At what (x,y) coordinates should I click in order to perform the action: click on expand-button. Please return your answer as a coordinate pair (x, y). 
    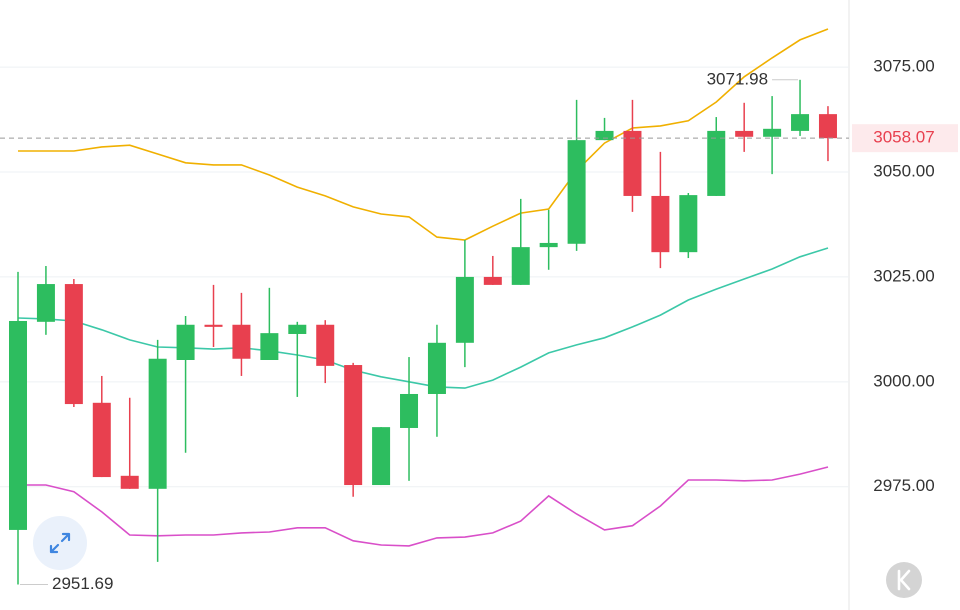
    Looking at the image, I should click on (60, 543).